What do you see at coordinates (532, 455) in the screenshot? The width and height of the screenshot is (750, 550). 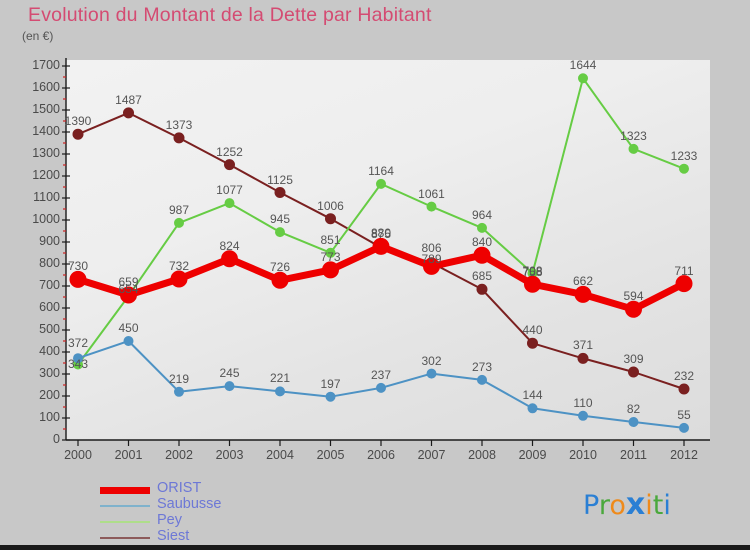 I see `x-axis-tick-label: 2009` at bounding box center [532, 455].